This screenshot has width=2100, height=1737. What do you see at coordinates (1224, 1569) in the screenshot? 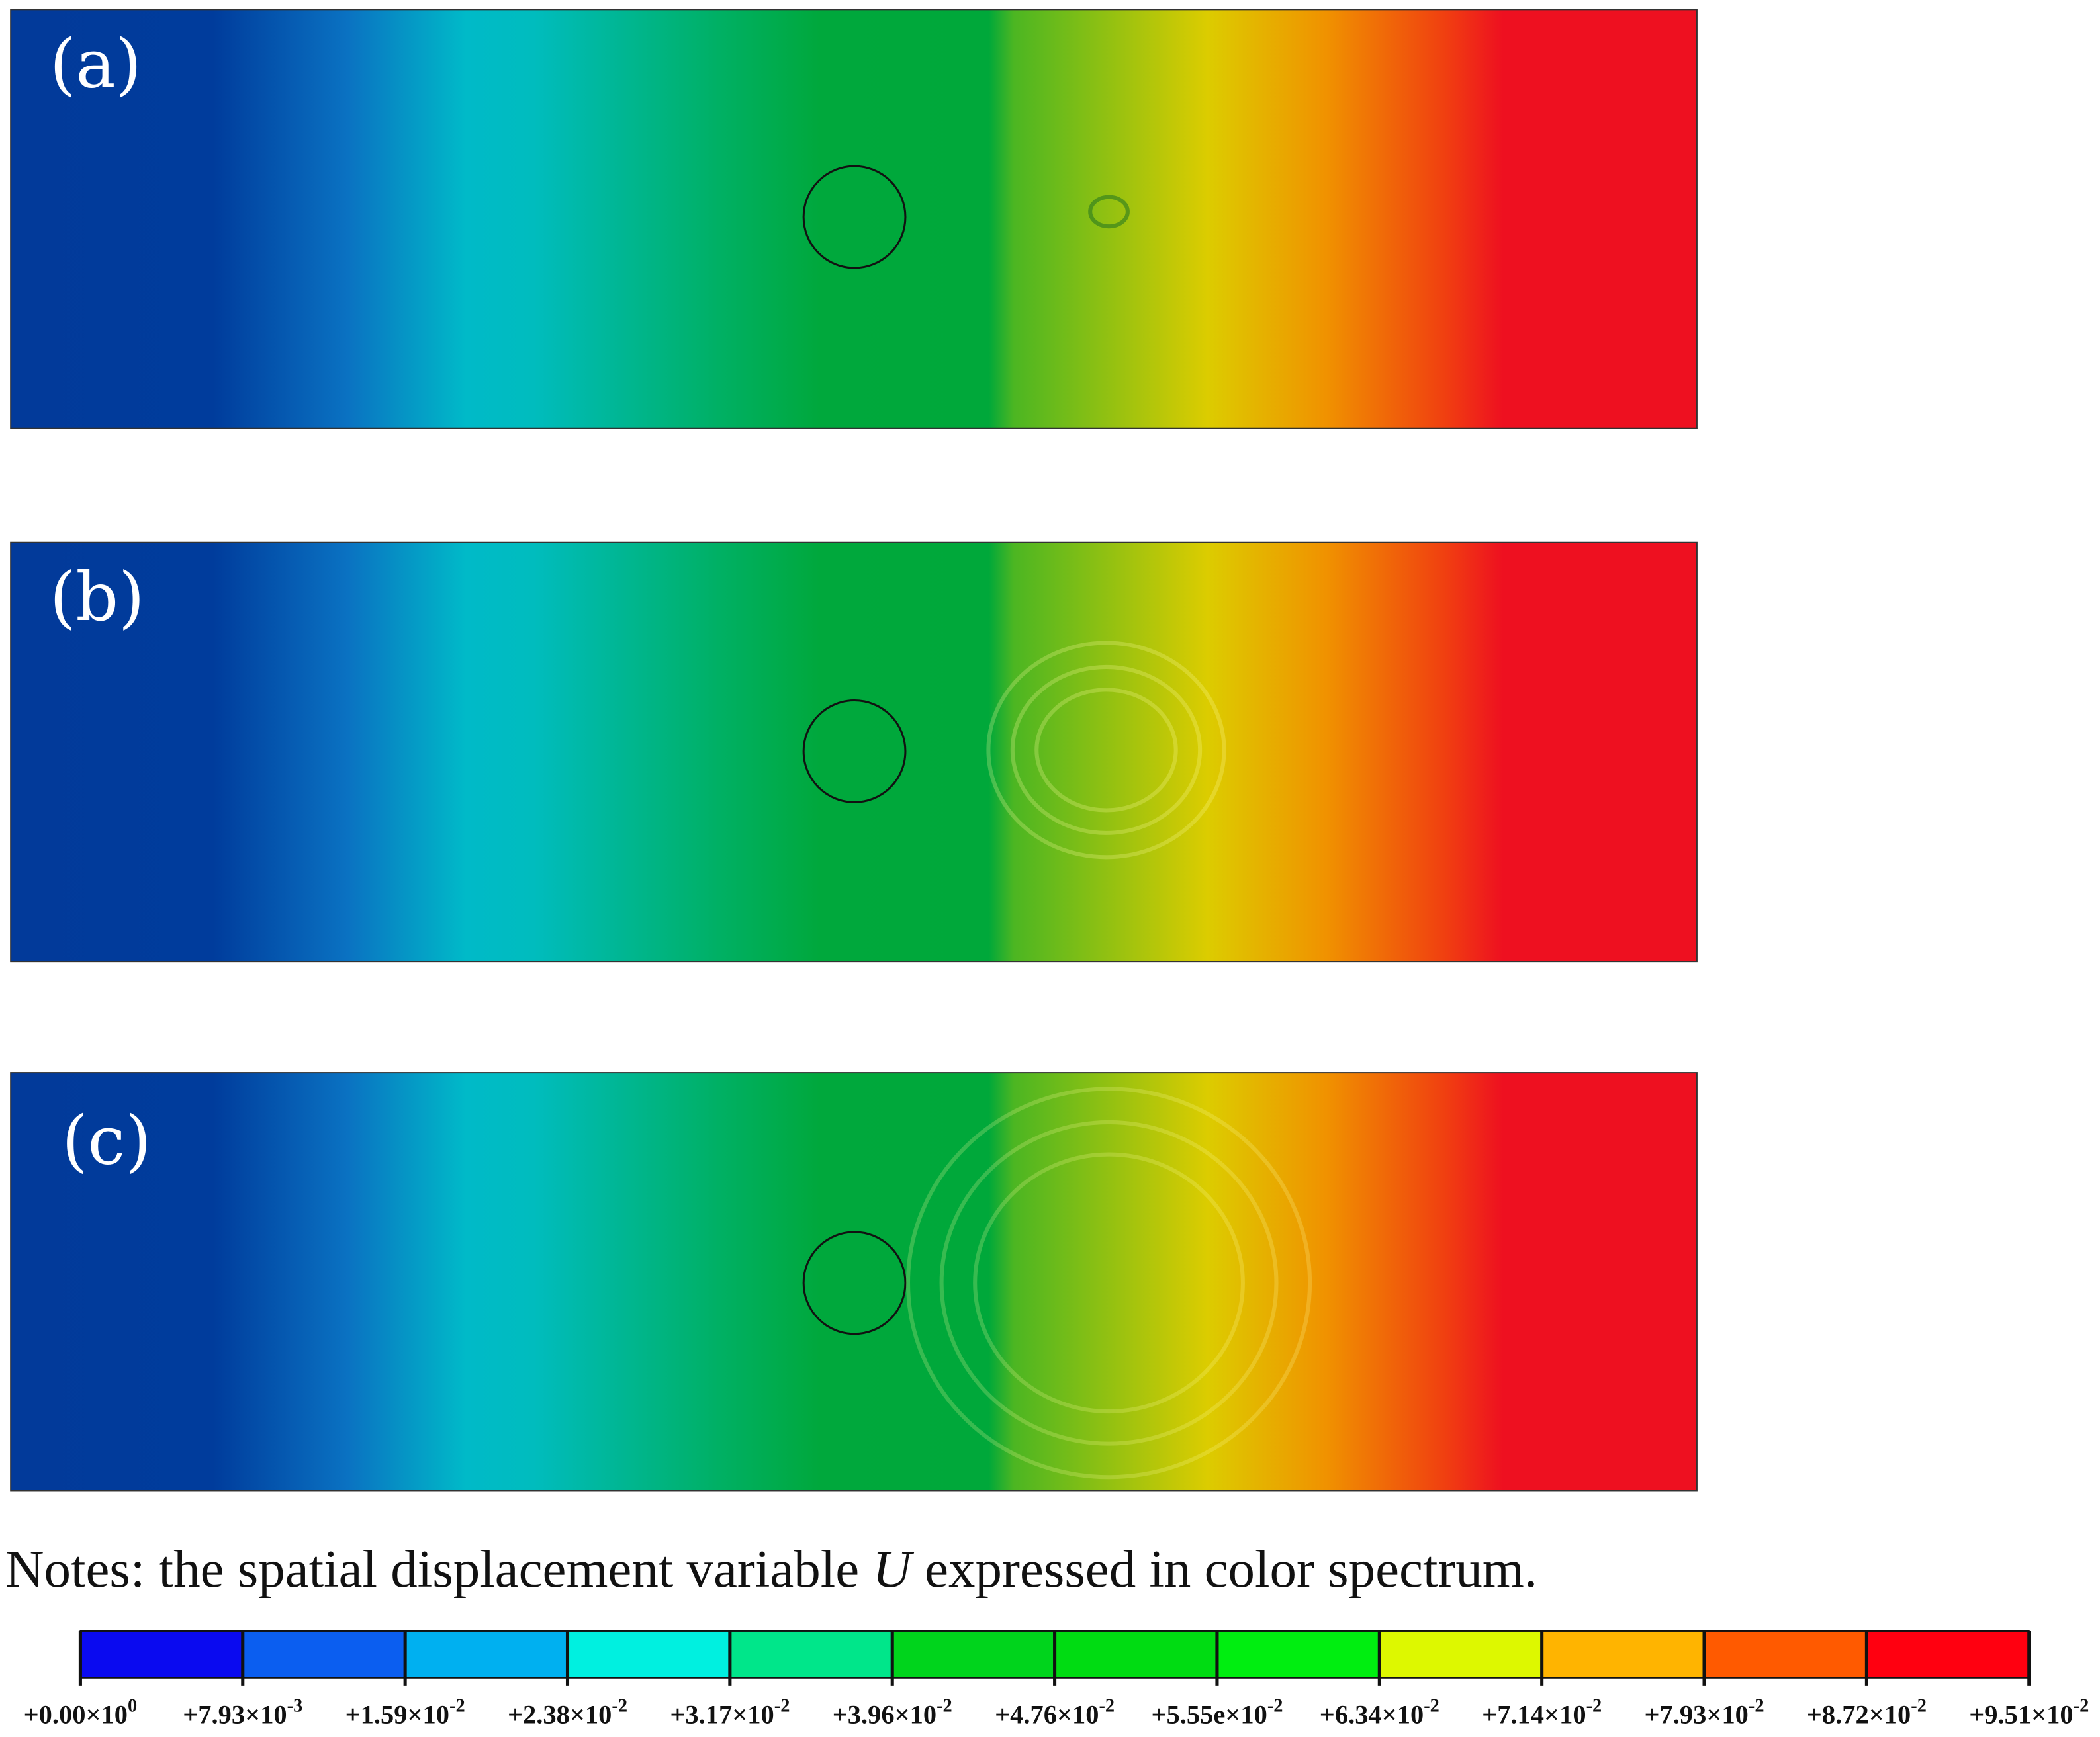
I see `note-text: expressed in color spectrum.` at bounding box center [1224, 1569].